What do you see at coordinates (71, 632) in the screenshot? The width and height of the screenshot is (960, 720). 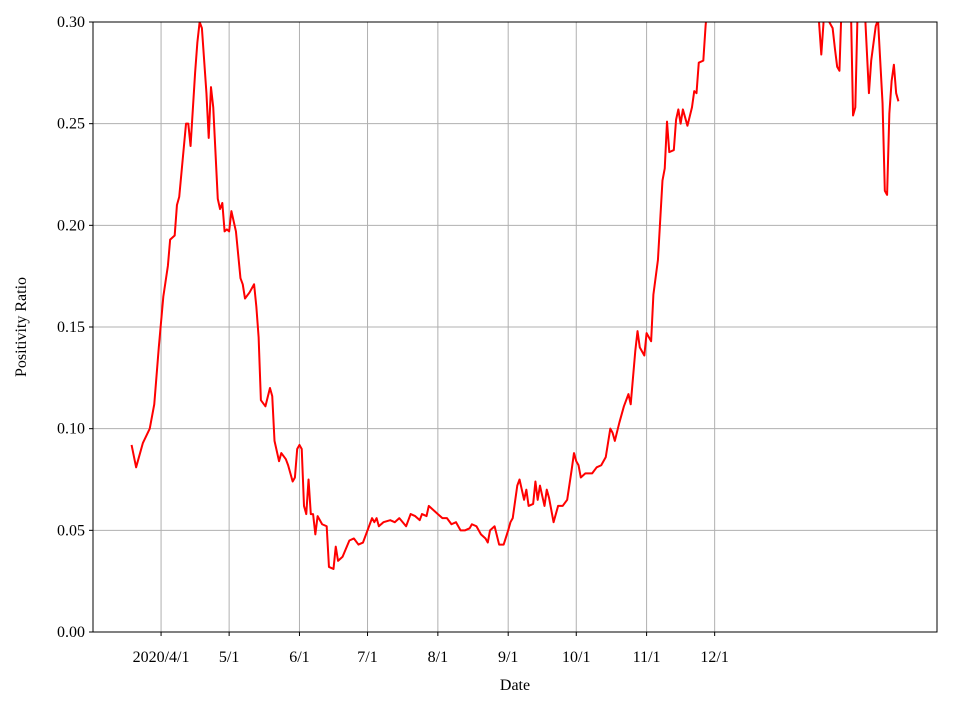 I see `y-tick-label: 0.00` at bounding box center [71, 632].